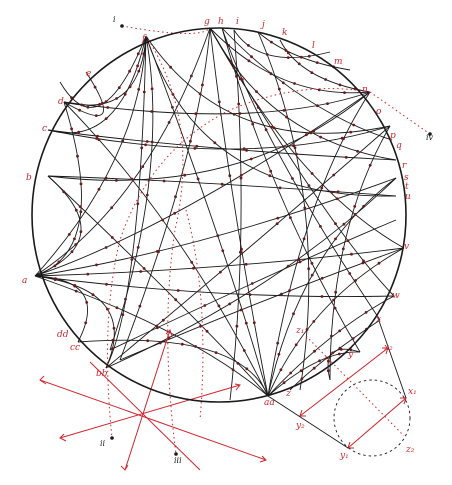  What do you see at coordinates (103, 443) in the screenshot?
I see `point-label-ii: ii` at bounding box center [103, 443].